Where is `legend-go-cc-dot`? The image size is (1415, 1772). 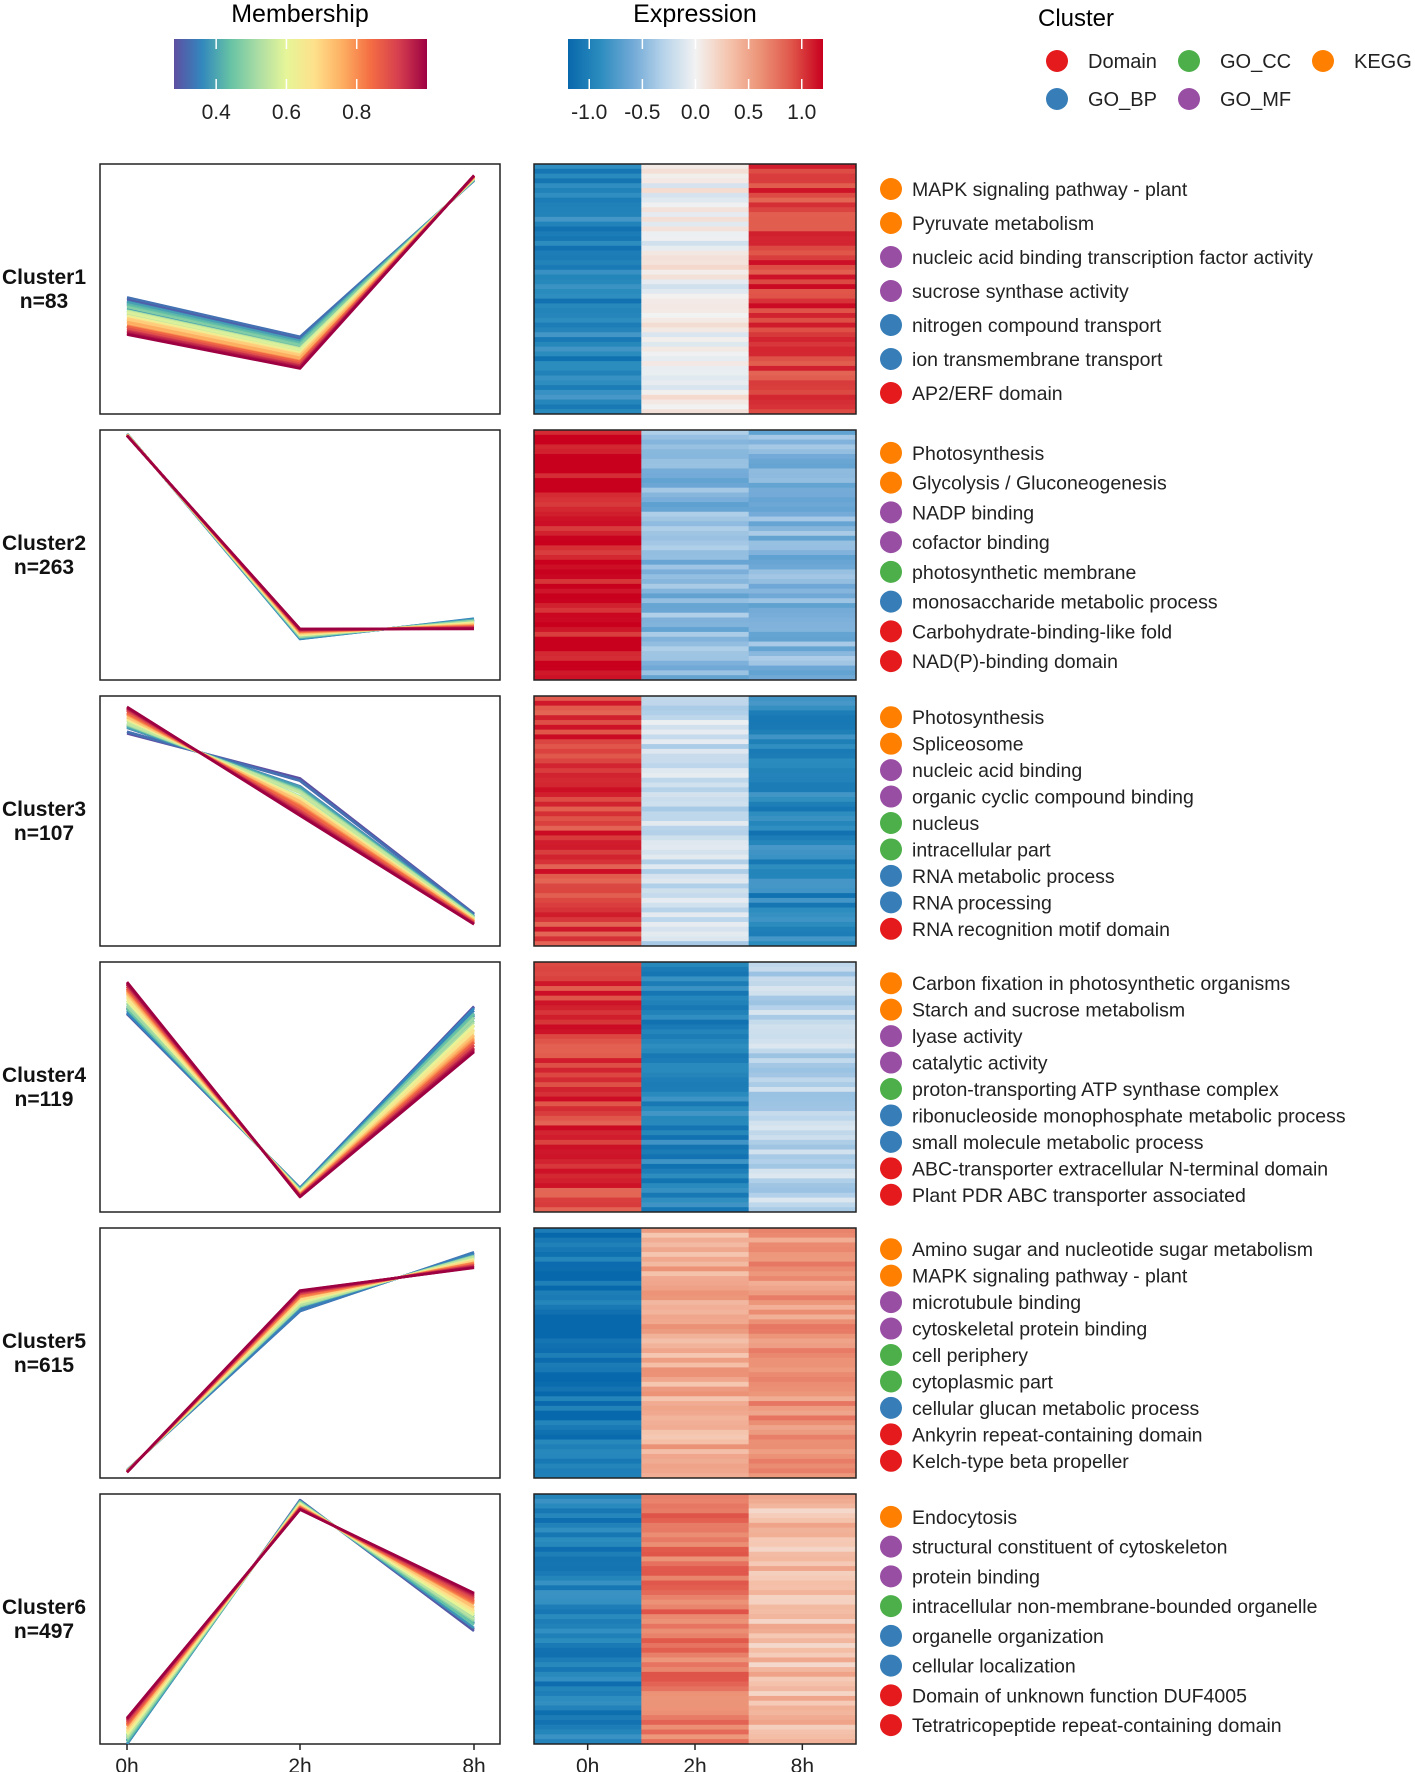
legend-go-cc-dot is located at coordinates (1189, 61).